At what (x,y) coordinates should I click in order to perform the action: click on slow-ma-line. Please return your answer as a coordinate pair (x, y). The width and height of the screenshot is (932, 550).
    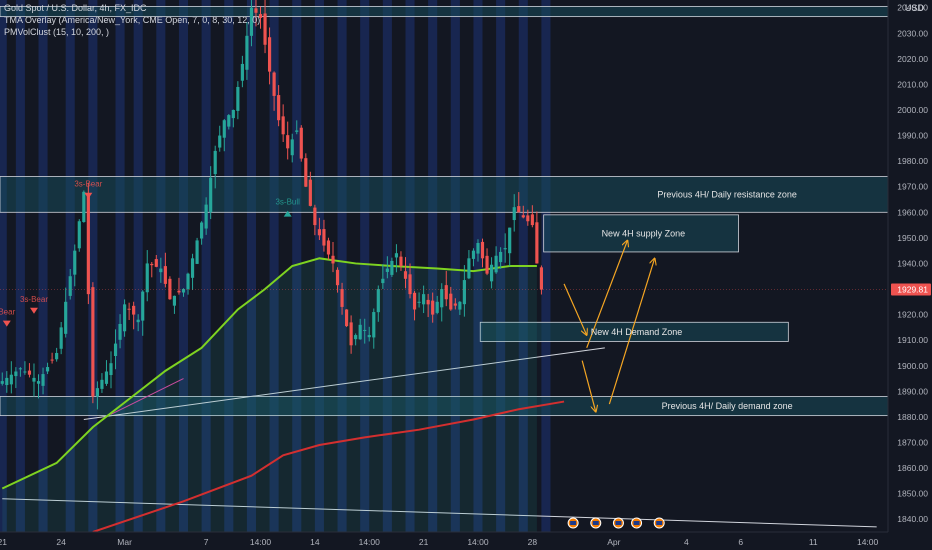
    Looking at the image, I should click on (328, 466).